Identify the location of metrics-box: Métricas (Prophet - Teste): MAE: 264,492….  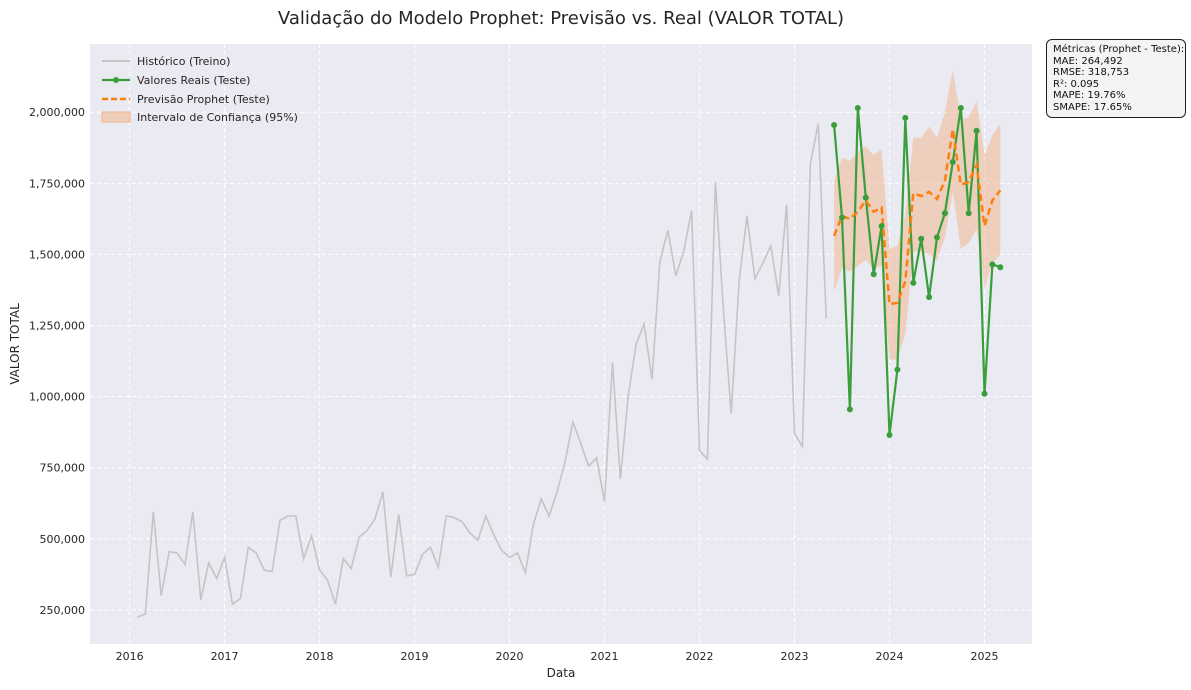
(1116, 78).